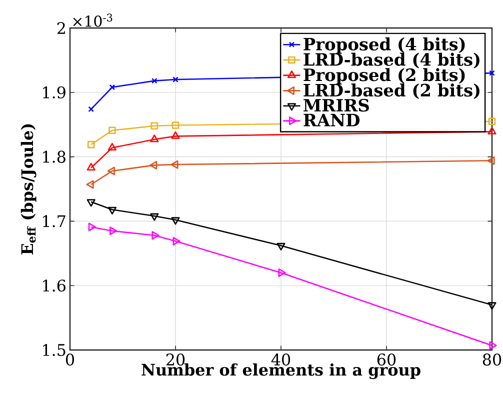  I want to click on legend-label: Proposed (4 bits), so click(384, 45).